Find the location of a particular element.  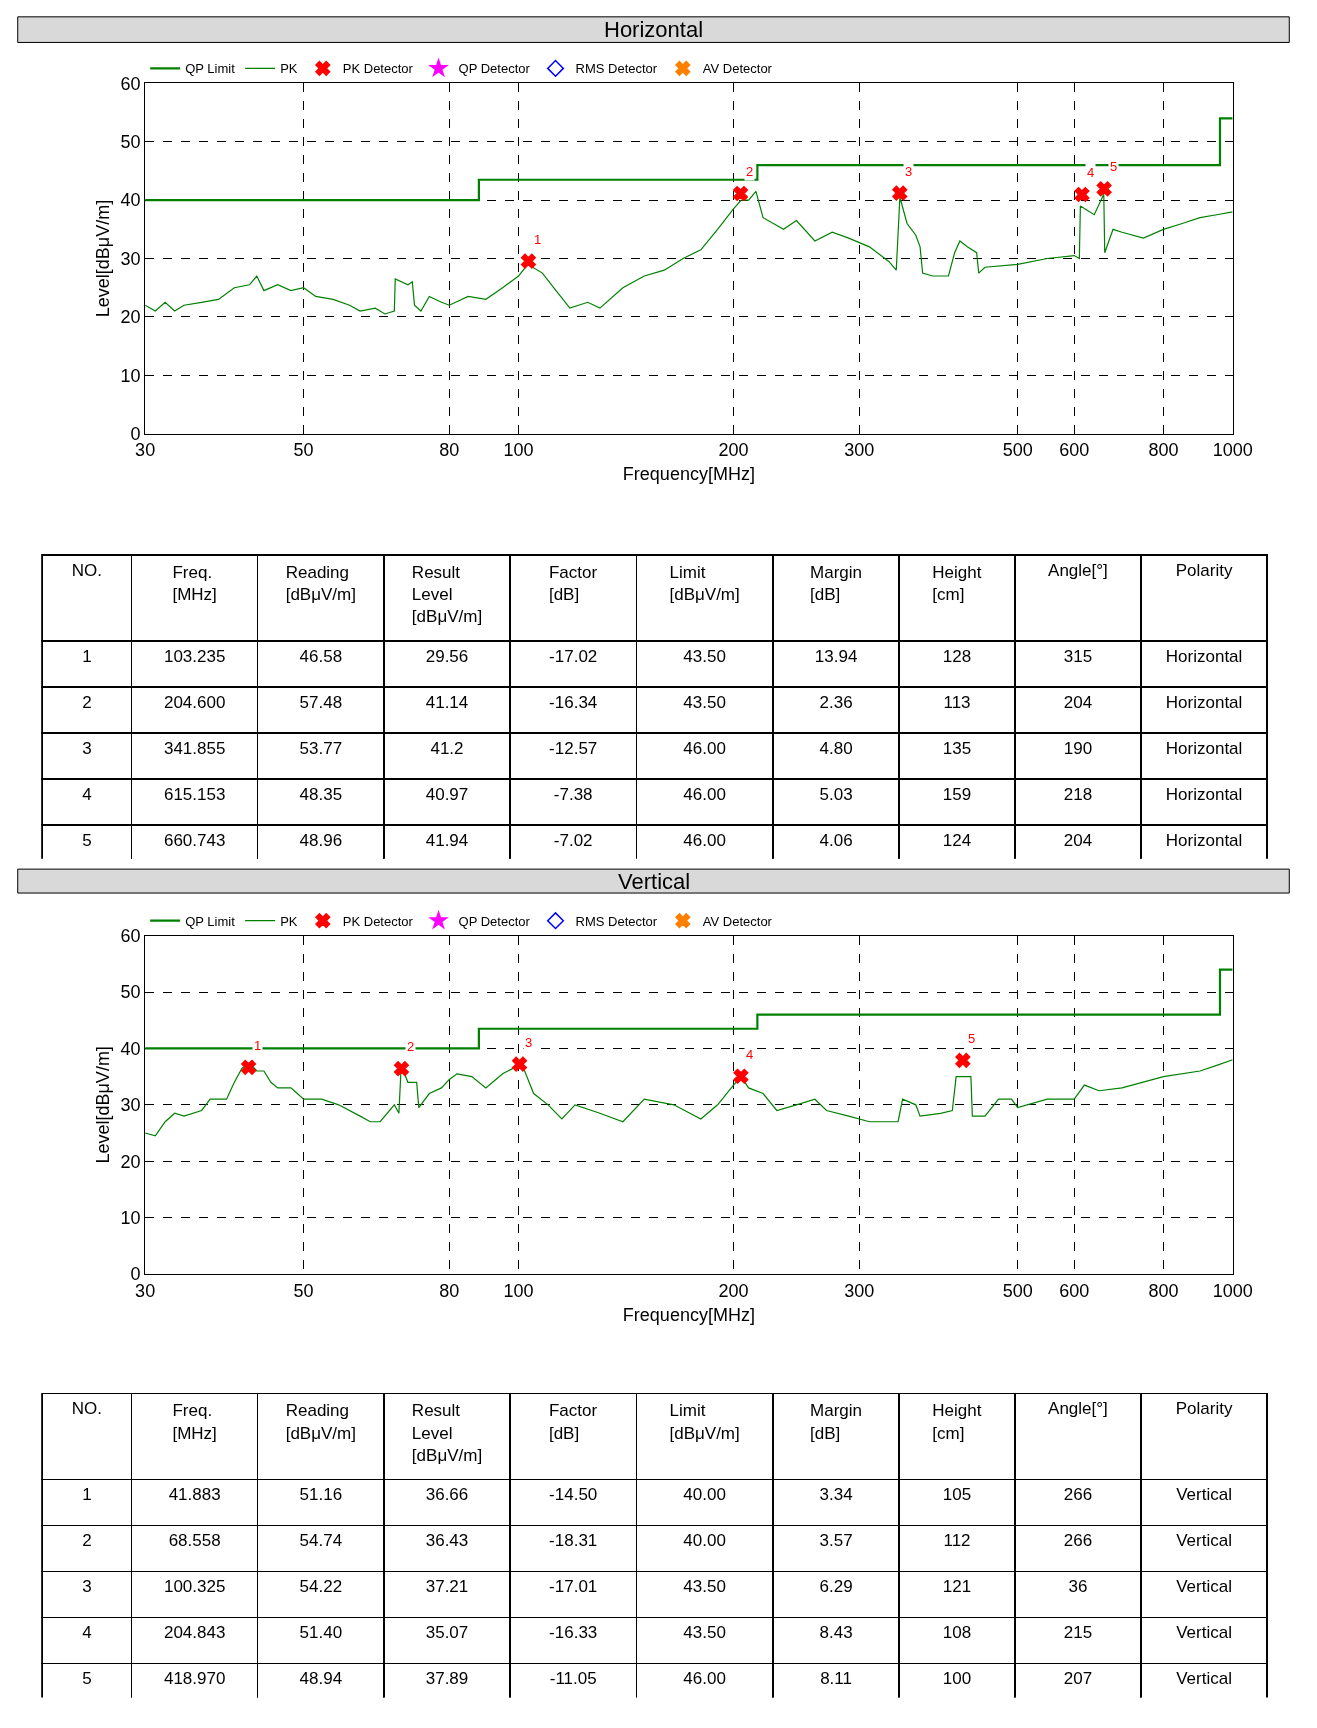

text: NO. is located at coordinates (86, 1409).